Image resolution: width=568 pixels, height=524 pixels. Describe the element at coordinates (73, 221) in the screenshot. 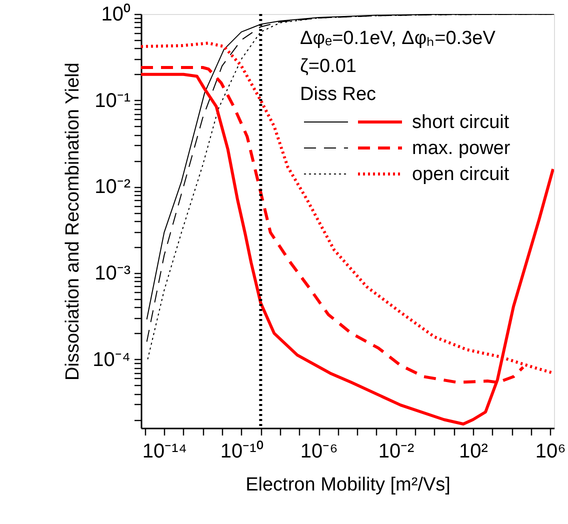

I see `y-axis-title: Dissociation and Recombination Yield` at that location.